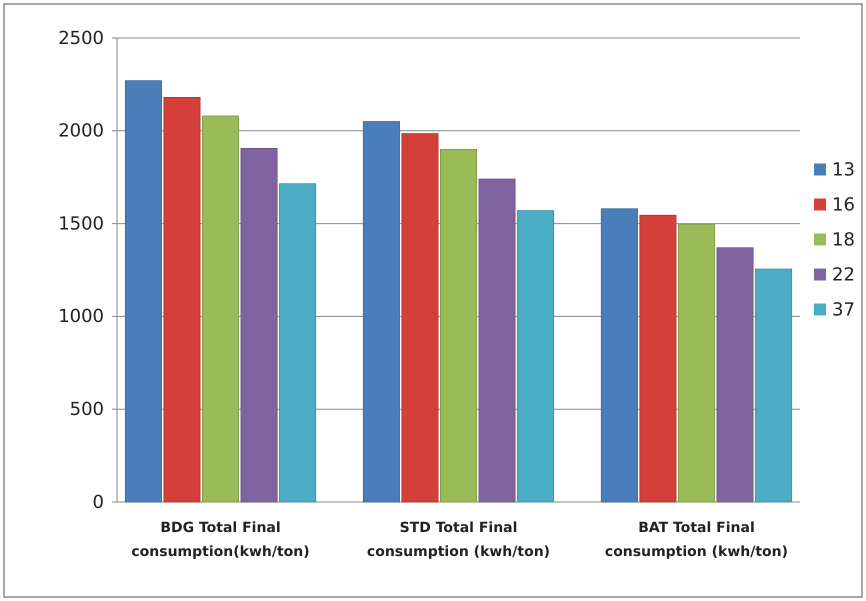 The height and width of the screenshot is (601, 866). What do you see at coordinates (220, 540) in the screenshot?
I see `x-tick-label: BDG Total Final consumption(kwh/ton)` at bounding box center [220, 540].